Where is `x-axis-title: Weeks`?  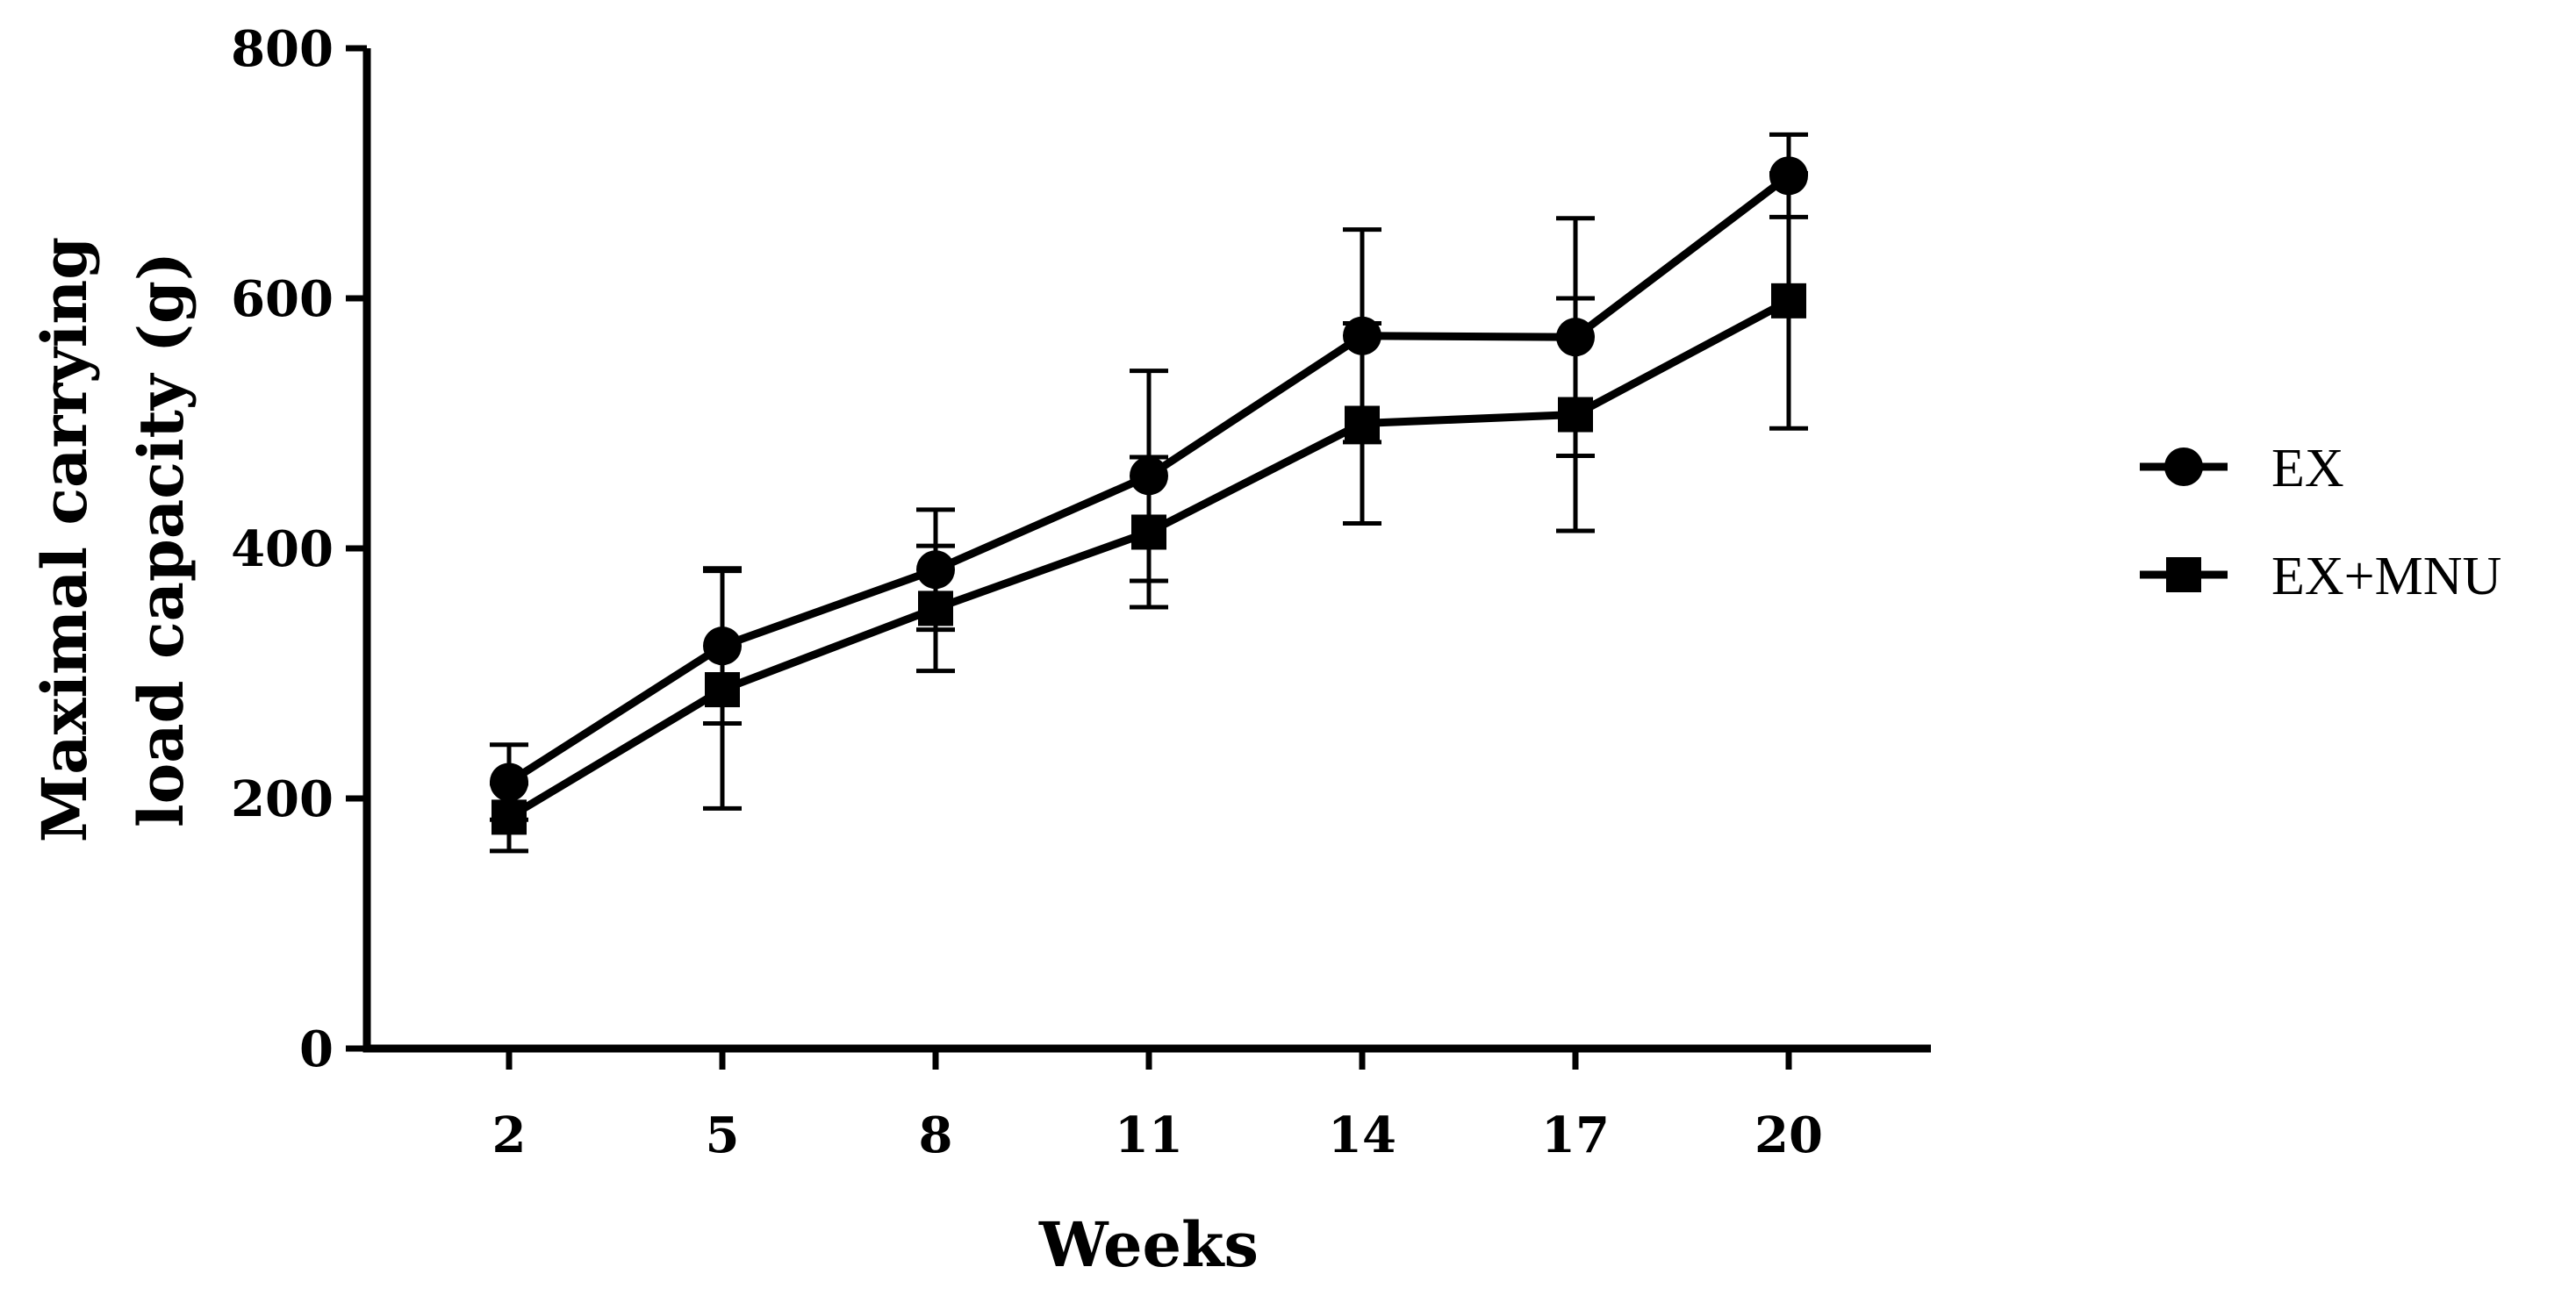
x-axis-title: Weeks is located at coordinates (1149, 1245).